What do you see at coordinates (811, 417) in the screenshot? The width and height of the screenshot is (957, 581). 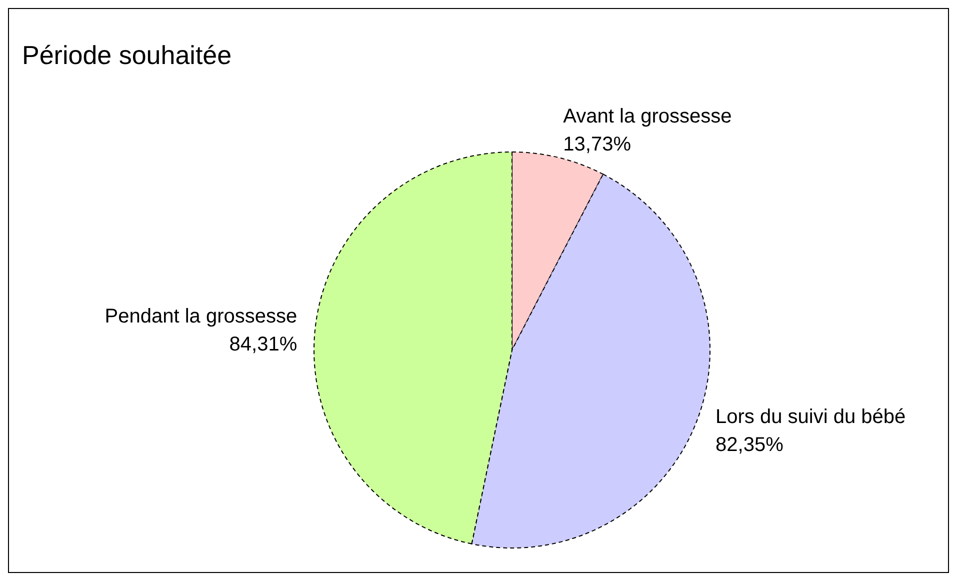 I see `slice-label: Lors du suivi du bébé` at bounding box center [811, 417].